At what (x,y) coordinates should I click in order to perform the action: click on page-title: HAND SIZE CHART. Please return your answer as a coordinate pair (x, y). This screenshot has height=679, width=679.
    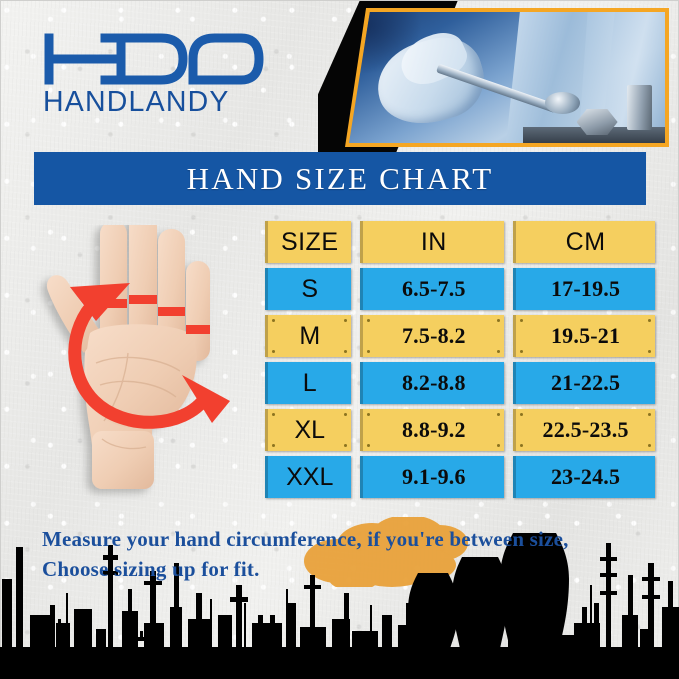
    Looking at the image, I should click on (340, 178).